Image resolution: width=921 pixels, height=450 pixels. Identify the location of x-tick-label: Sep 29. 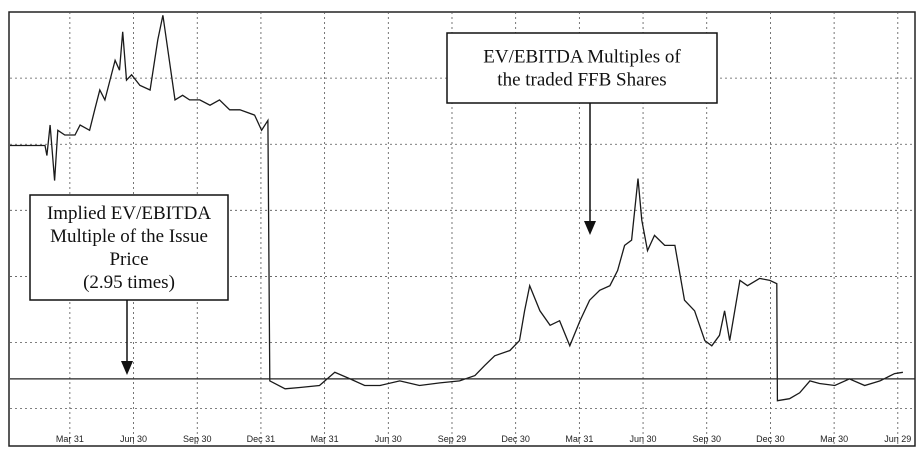
(452, 439).